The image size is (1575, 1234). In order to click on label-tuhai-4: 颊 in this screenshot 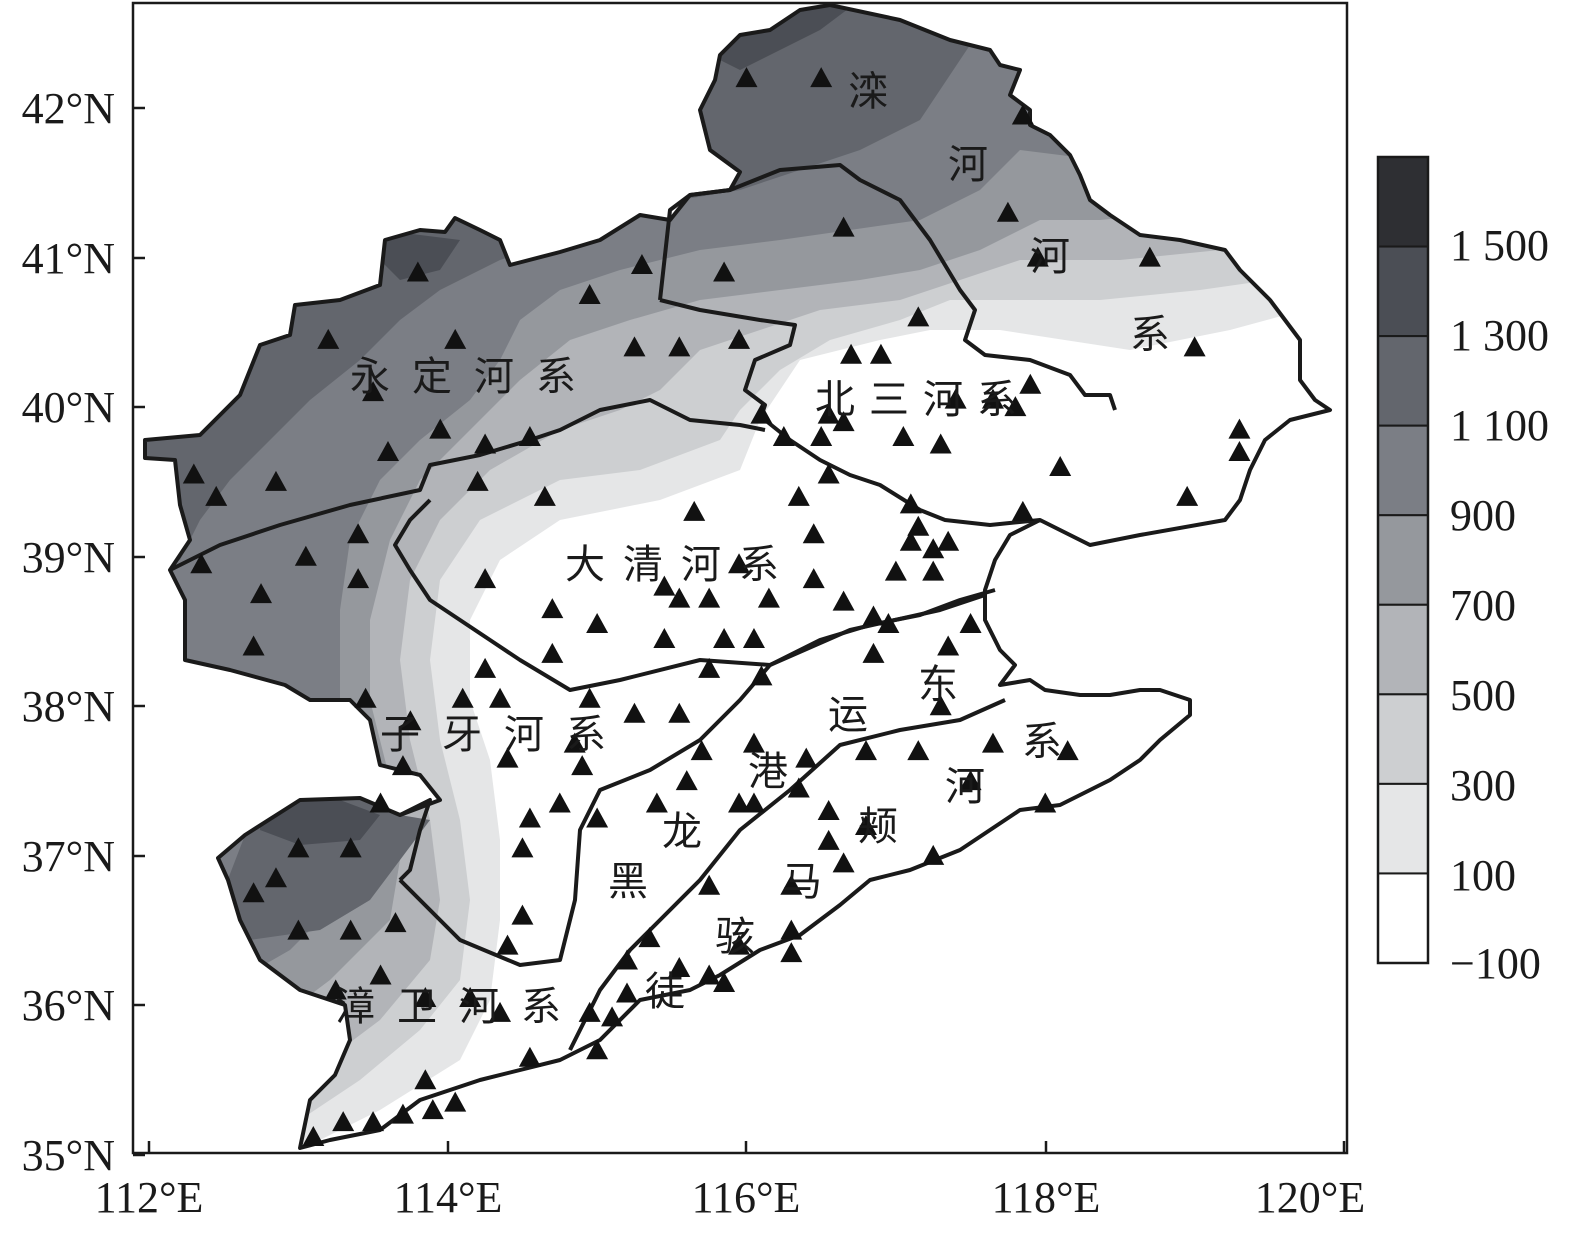, I will do `click(878, 827)`.